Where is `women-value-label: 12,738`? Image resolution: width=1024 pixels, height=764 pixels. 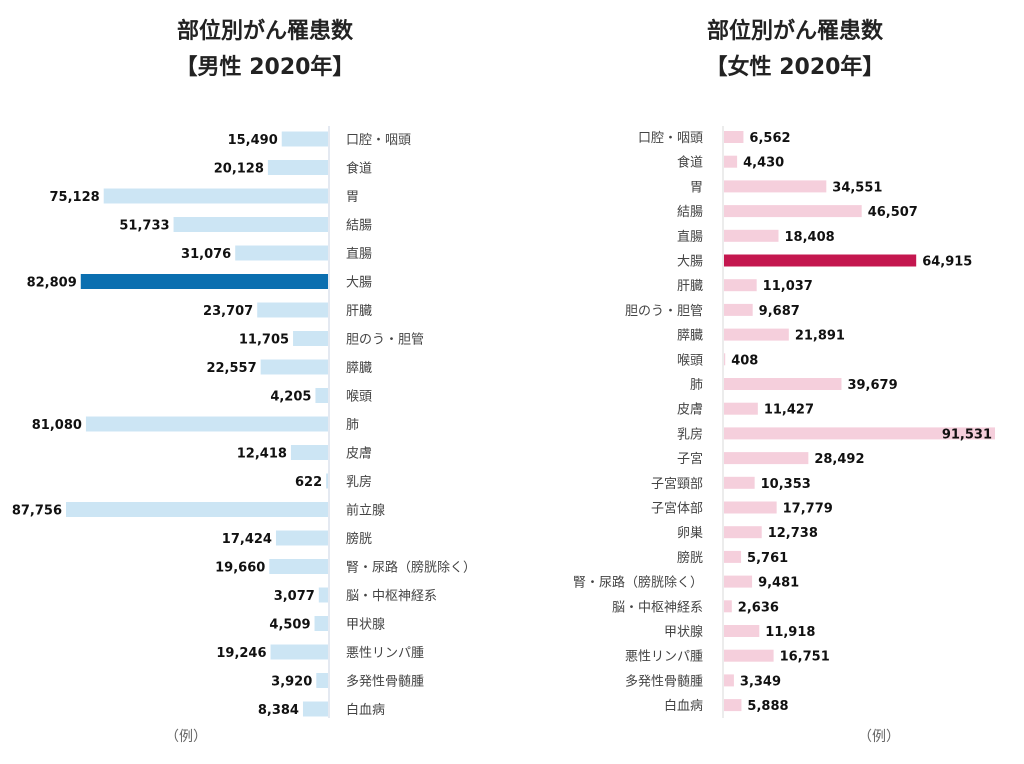 women-value-label: 12,738 is located at coordinates (793, 533).